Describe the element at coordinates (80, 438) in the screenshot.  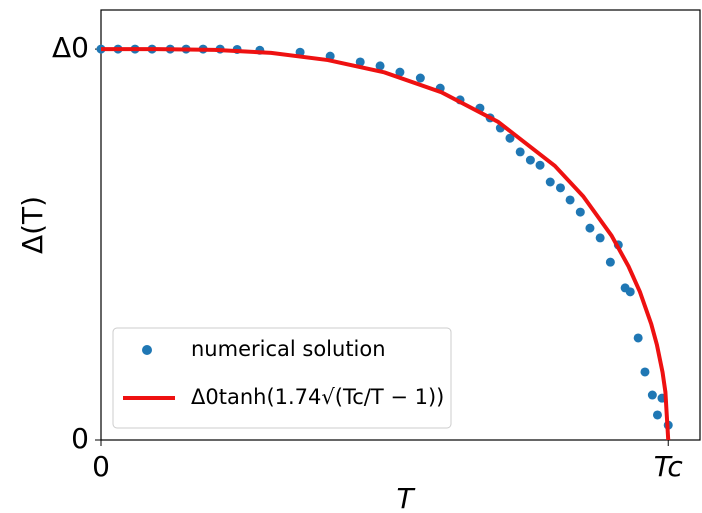
I see `y-tick-label: 0` at that location.